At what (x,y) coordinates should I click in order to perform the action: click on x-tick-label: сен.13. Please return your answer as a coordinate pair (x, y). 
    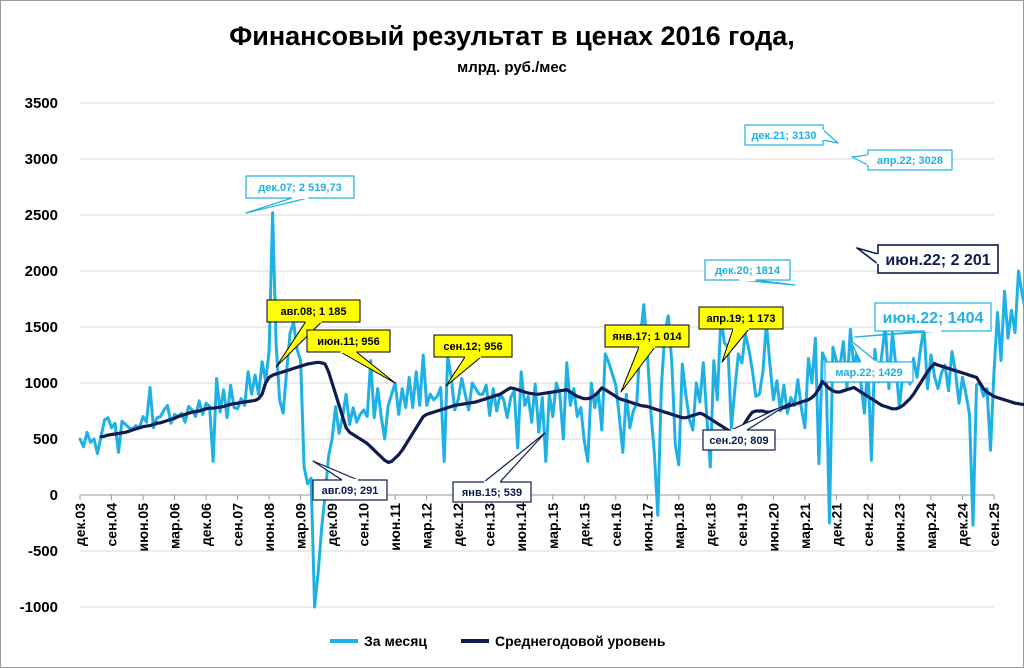
    Looking at the image, I should click on (490, 525).